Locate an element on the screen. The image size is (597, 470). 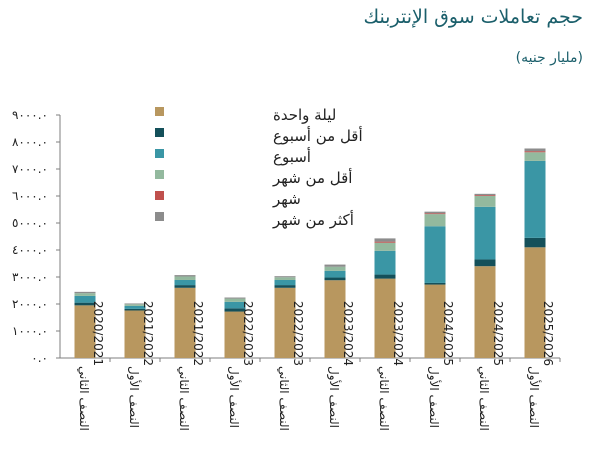
y-tick-label: ٧٠٠٠.٠ is located at coordinates (30, 169).